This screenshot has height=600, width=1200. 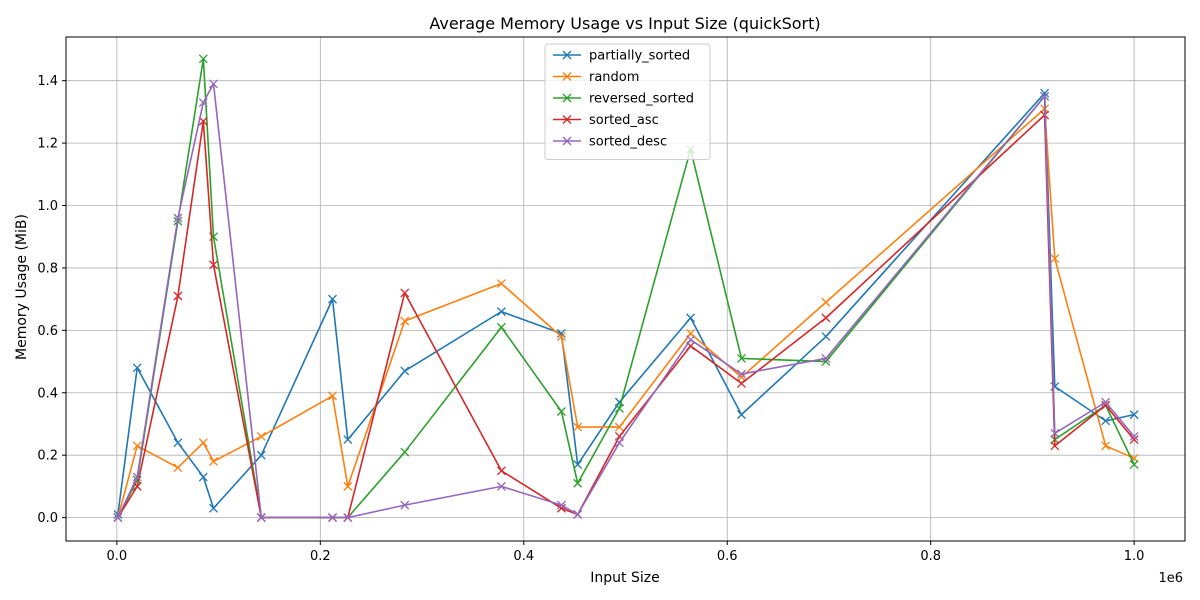 I want to click on x-tick-label: 0.8, so click(x=930, y=556).